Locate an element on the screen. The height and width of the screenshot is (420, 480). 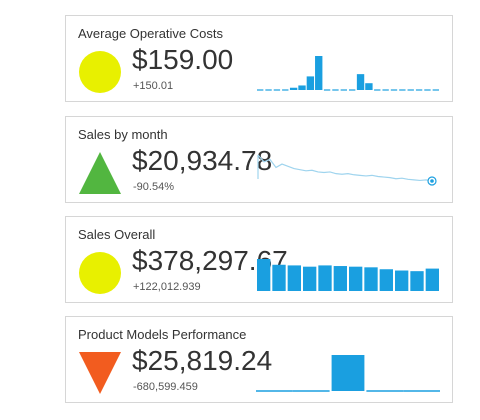
spark-line is located at coordinates (345, 168).